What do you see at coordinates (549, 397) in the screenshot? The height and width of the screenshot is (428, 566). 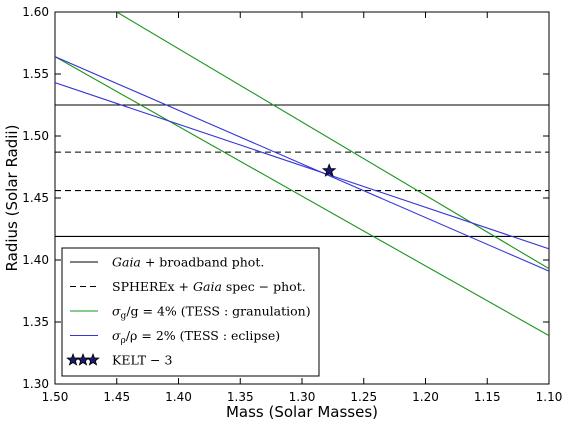 I see `x-tick-label: 1.10` at bounding box center [549, 397].